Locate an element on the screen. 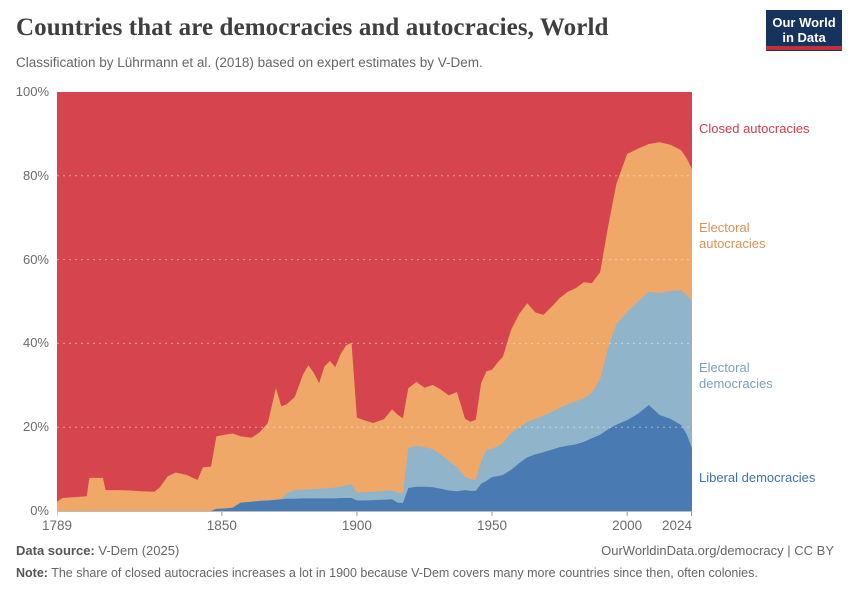 The image size is (850, 600). legend-item-electoral-autocracies: Electoral autocracies is located at coordinates (732, 235).